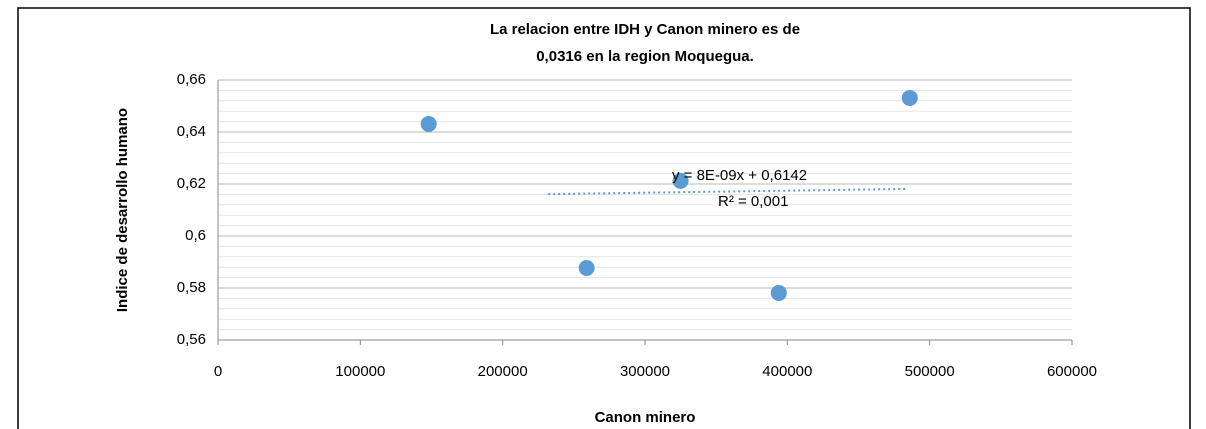  I want to click on y-tick-label: 0,62, so click(191, 183).